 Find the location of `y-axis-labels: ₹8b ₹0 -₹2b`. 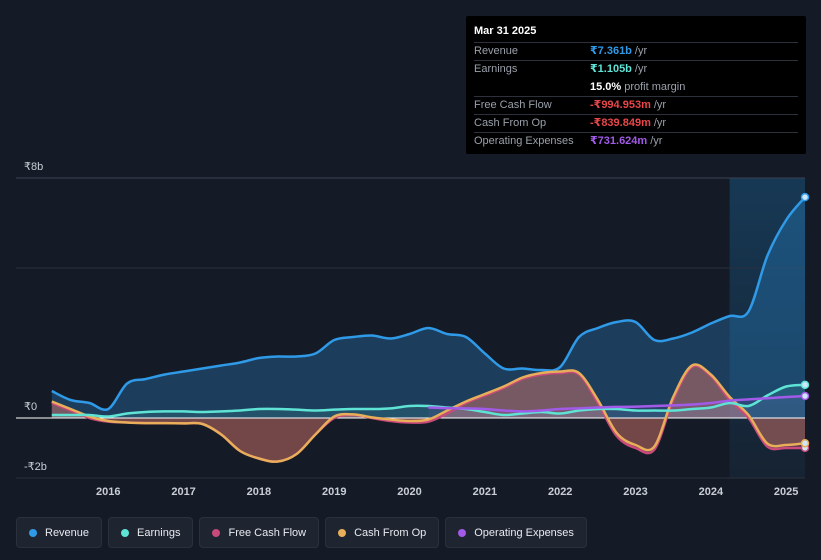

y-axis-labels: ₹8b ₹0 -₹2b is located at coordinates (35, 317).